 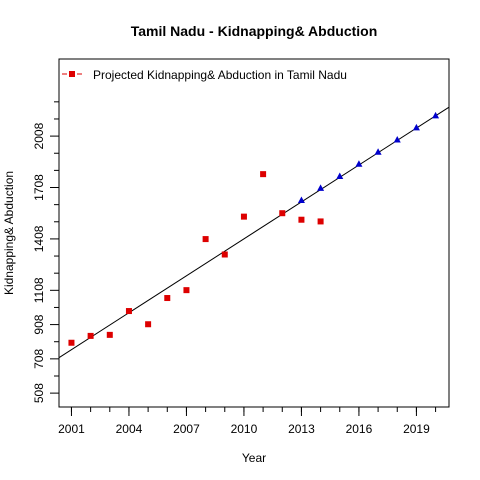 I want to click on y-tick-label: 1708, so click(x=39, y=187).